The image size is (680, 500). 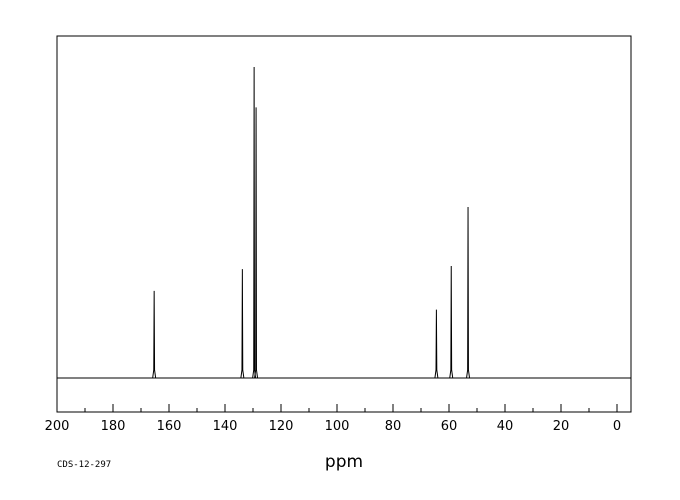 What do you see at coordinates (393, 426) in the screenshot?
I see `x-tick-label: 80` at bounding box center [393, 426].